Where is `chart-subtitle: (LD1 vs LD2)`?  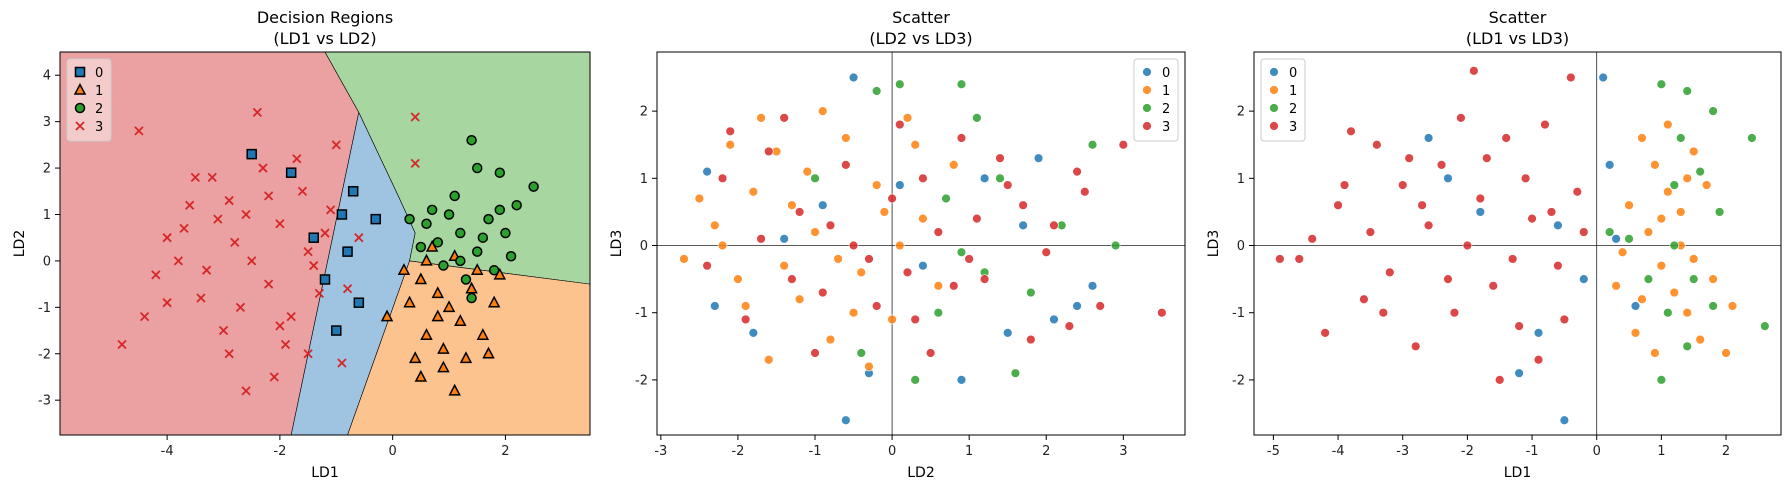
chart-subtitle: (LD1 vs LD2) is located at coordinates (324, 38).